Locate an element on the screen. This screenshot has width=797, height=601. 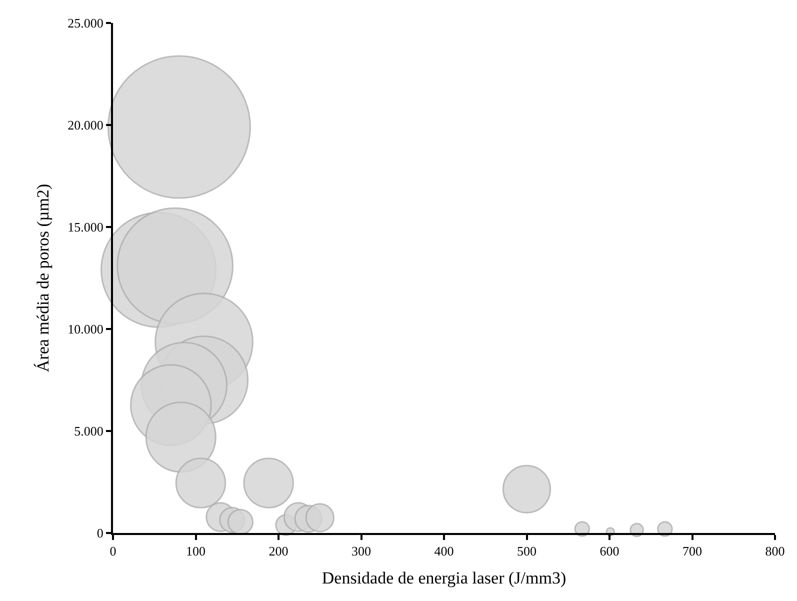
y-tick-label: 20.000 is located at coordinates (86, 125).